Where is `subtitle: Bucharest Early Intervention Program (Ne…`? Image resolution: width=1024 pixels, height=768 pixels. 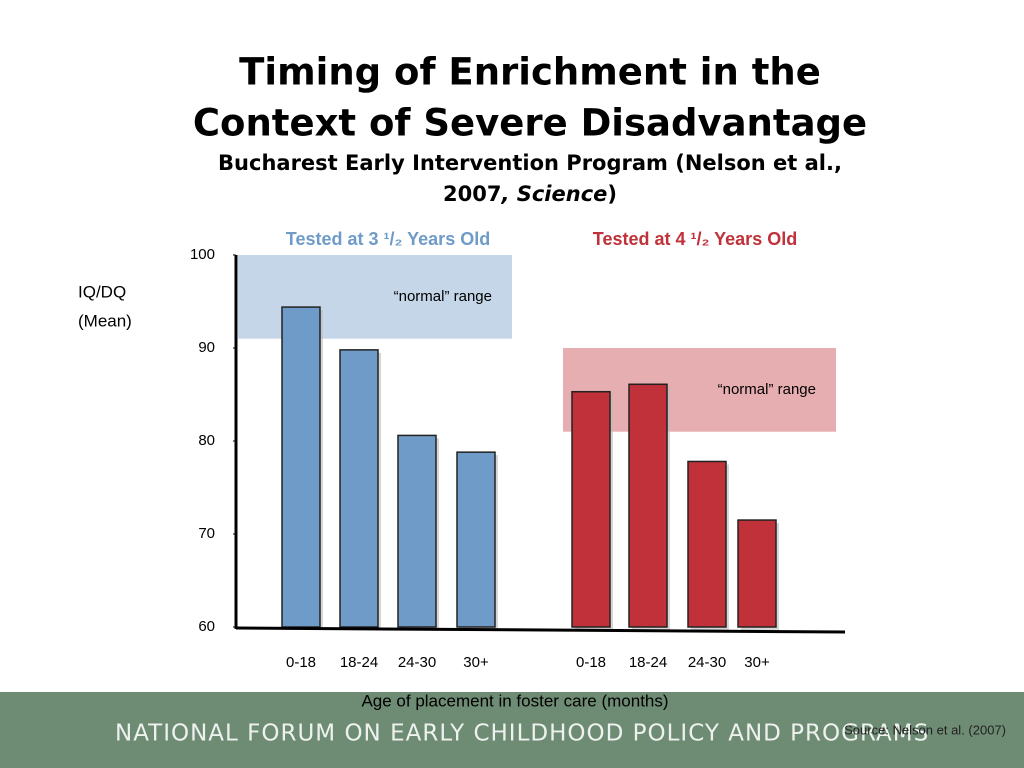 subtitle: Bucharest Early Intervention Program (Ne… is located at coordinates (530, 163).